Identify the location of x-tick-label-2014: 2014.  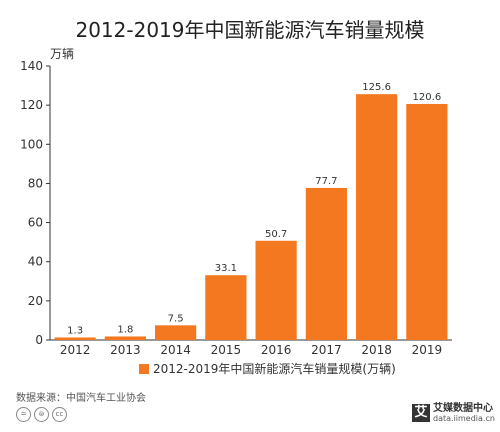
(175, 350).